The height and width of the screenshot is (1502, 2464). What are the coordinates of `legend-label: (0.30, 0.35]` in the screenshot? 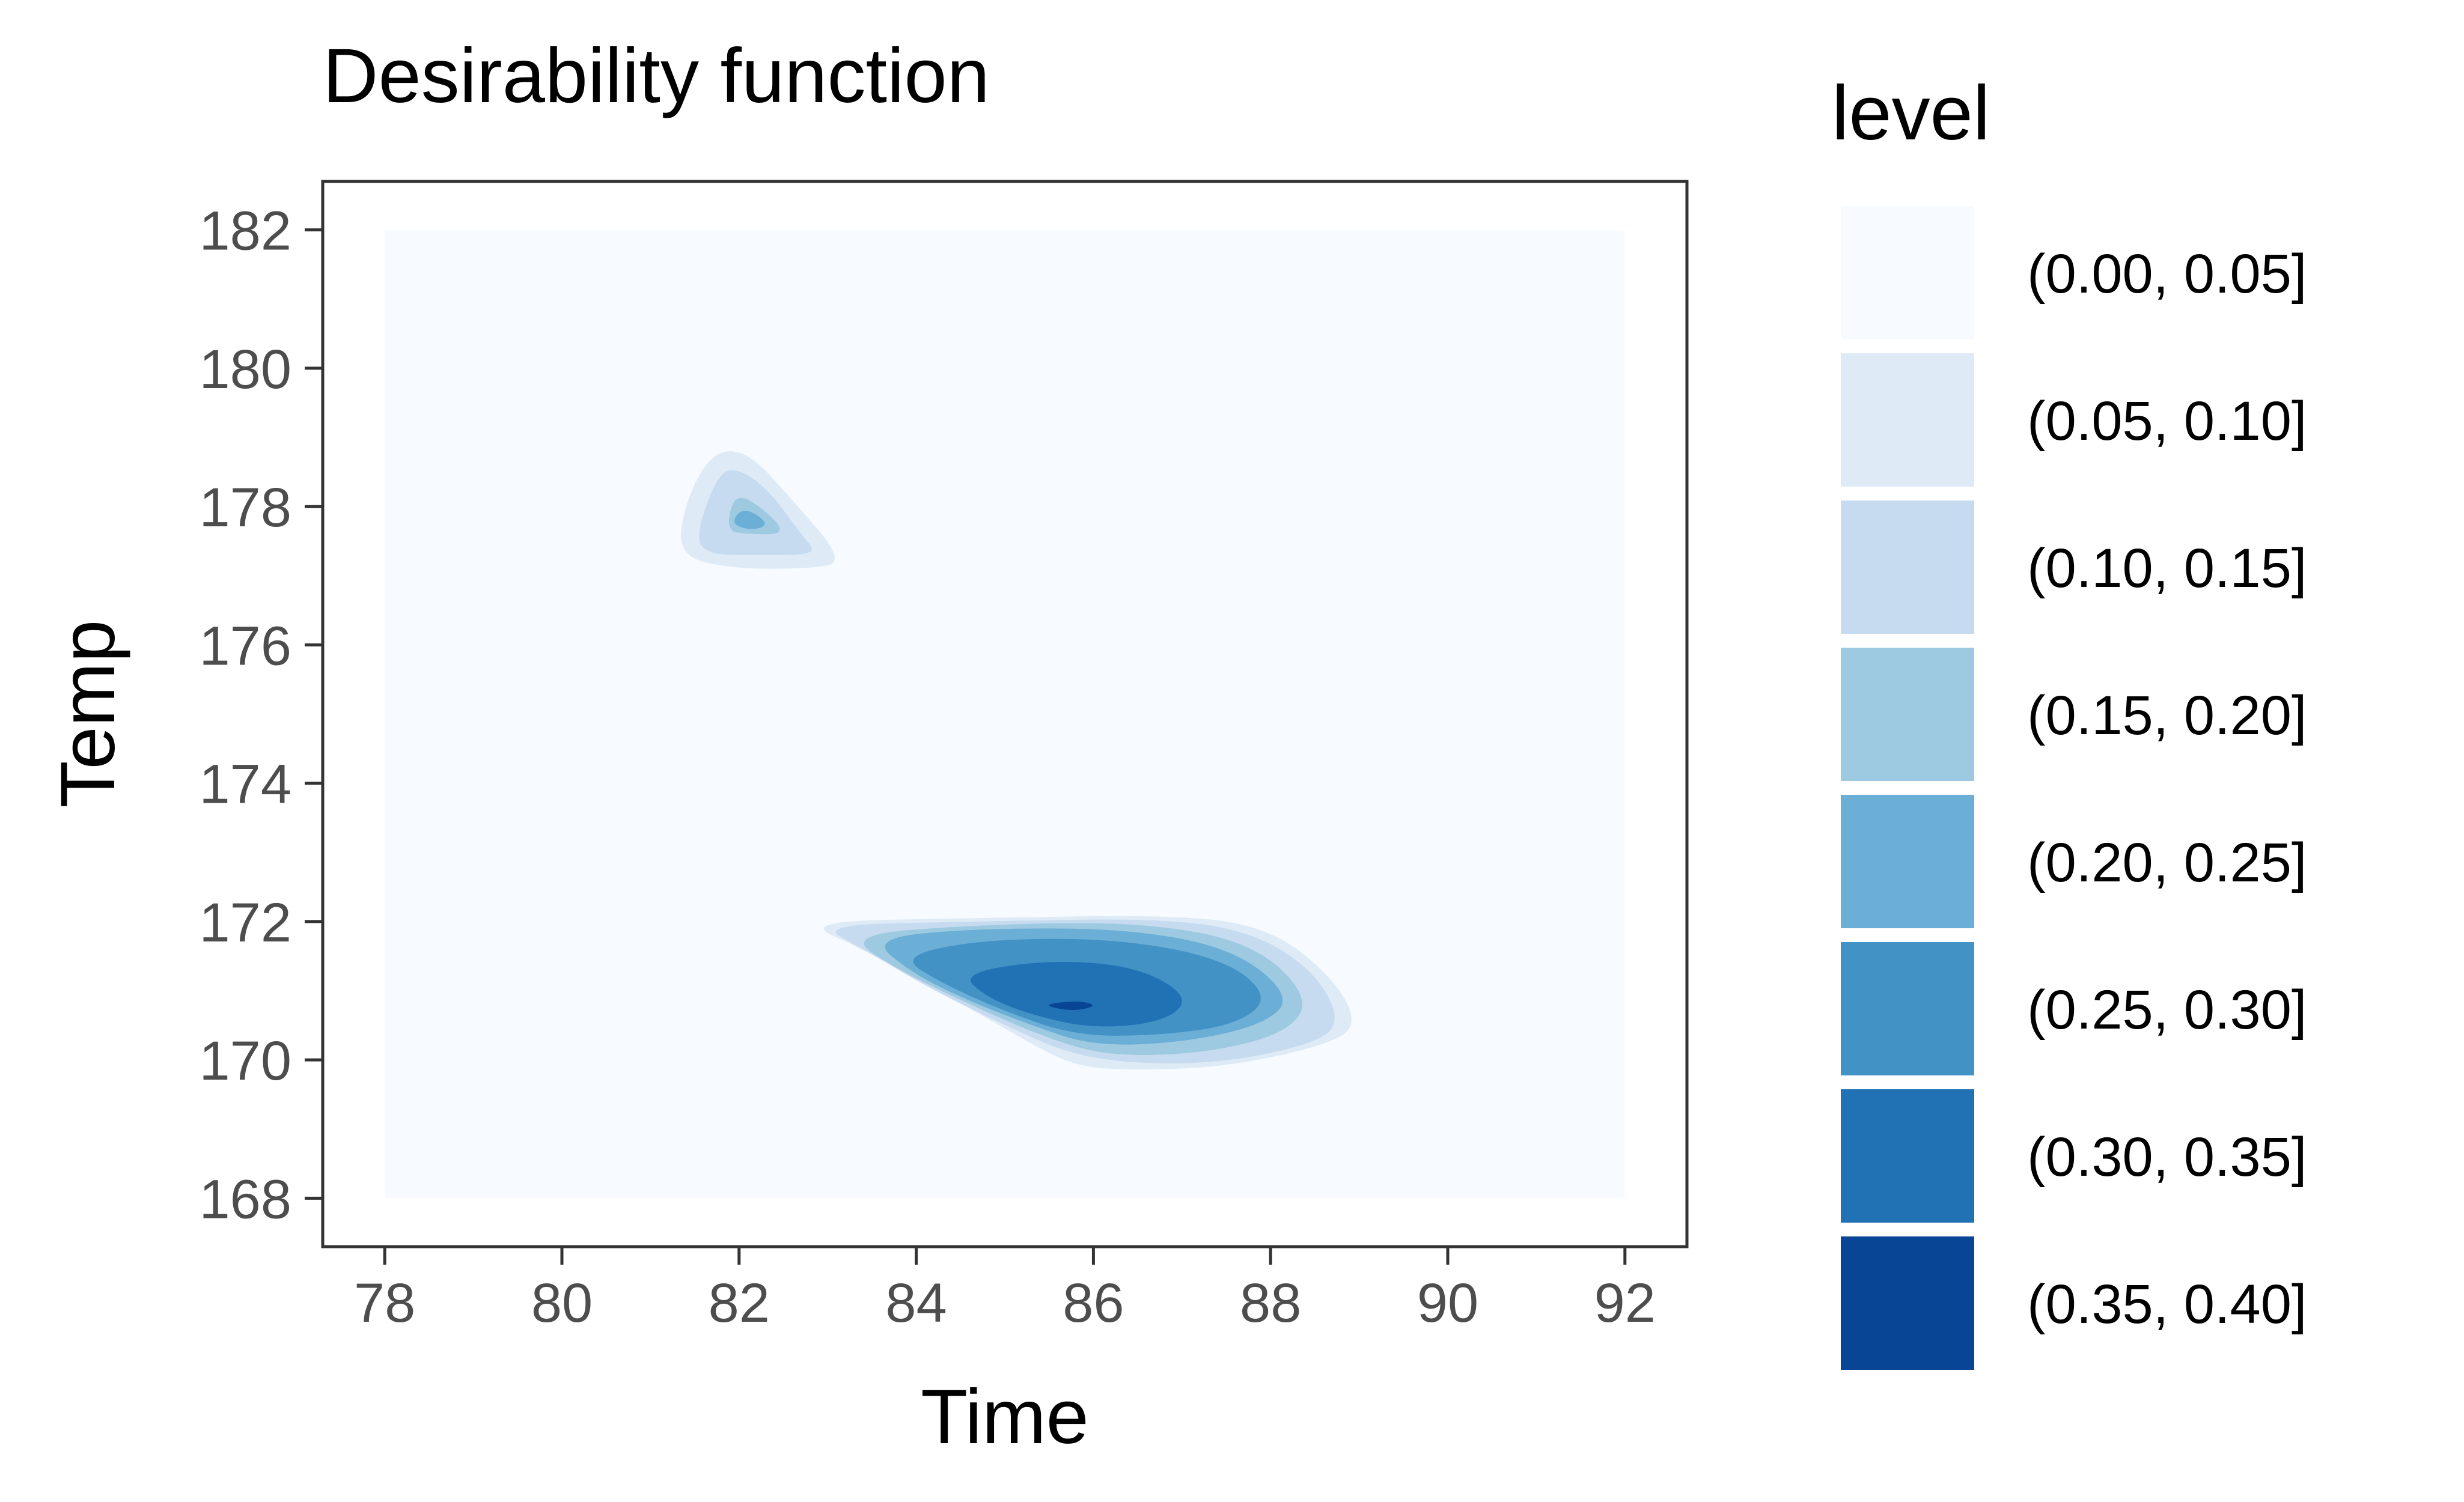 It's located at (2167, 1157).